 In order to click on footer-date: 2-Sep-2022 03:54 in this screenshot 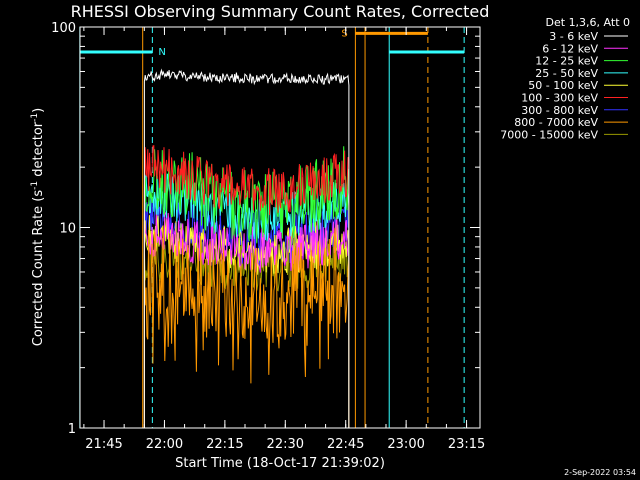, I will do `click(600, 472)`.